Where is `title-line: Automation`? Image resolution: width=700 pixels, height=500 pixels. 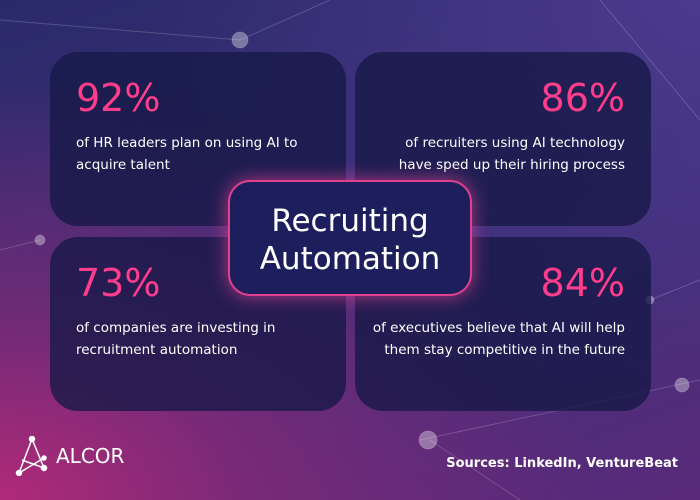 title-line: Automation is located at coordinates (350, 259).